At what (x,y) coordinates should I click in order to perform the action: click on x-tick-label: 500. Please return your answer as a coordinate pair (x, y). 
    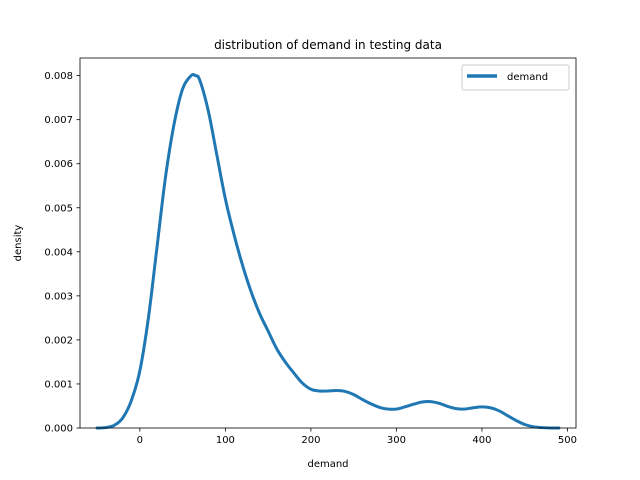
    Looking at the image, I should click on (567, 440).